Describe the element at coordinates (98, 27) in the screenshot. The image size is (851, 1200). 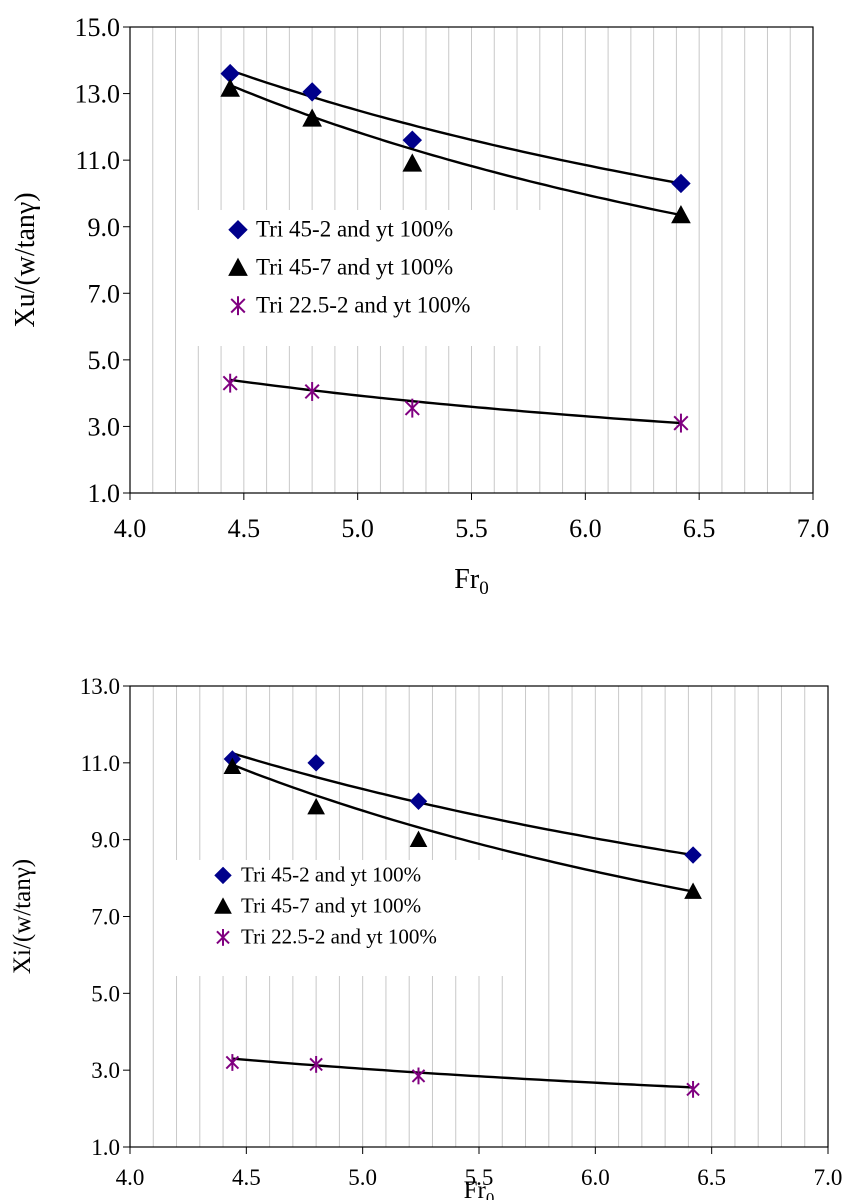
I see `y-tick-label: 15.0` at that location.